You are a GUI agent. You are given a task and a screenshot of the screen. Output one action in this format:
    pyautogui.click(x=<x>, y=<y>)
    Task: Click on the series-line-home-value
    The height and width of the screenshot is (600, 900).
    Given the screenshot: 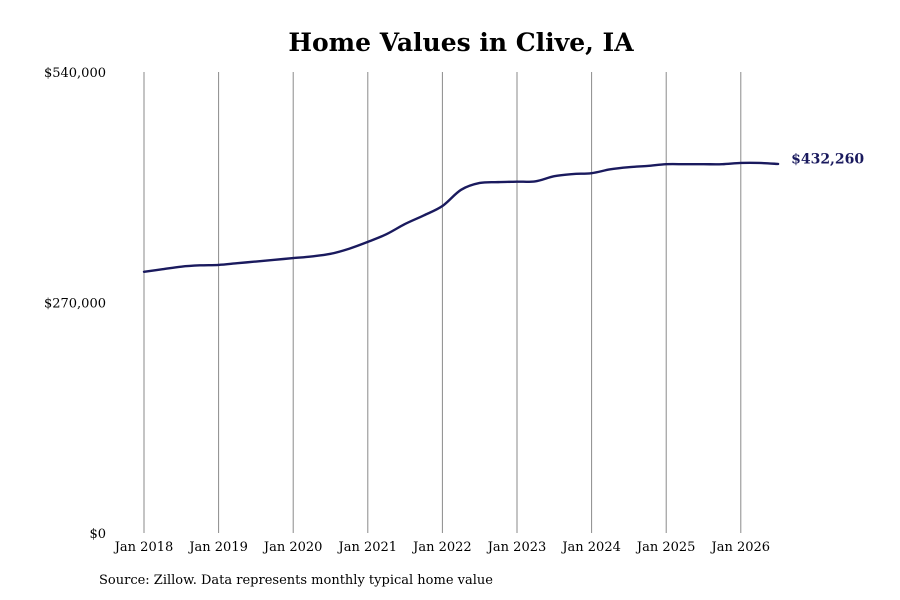 What is the action you would take?
    pyautogui.click(x=461, y=217)
    